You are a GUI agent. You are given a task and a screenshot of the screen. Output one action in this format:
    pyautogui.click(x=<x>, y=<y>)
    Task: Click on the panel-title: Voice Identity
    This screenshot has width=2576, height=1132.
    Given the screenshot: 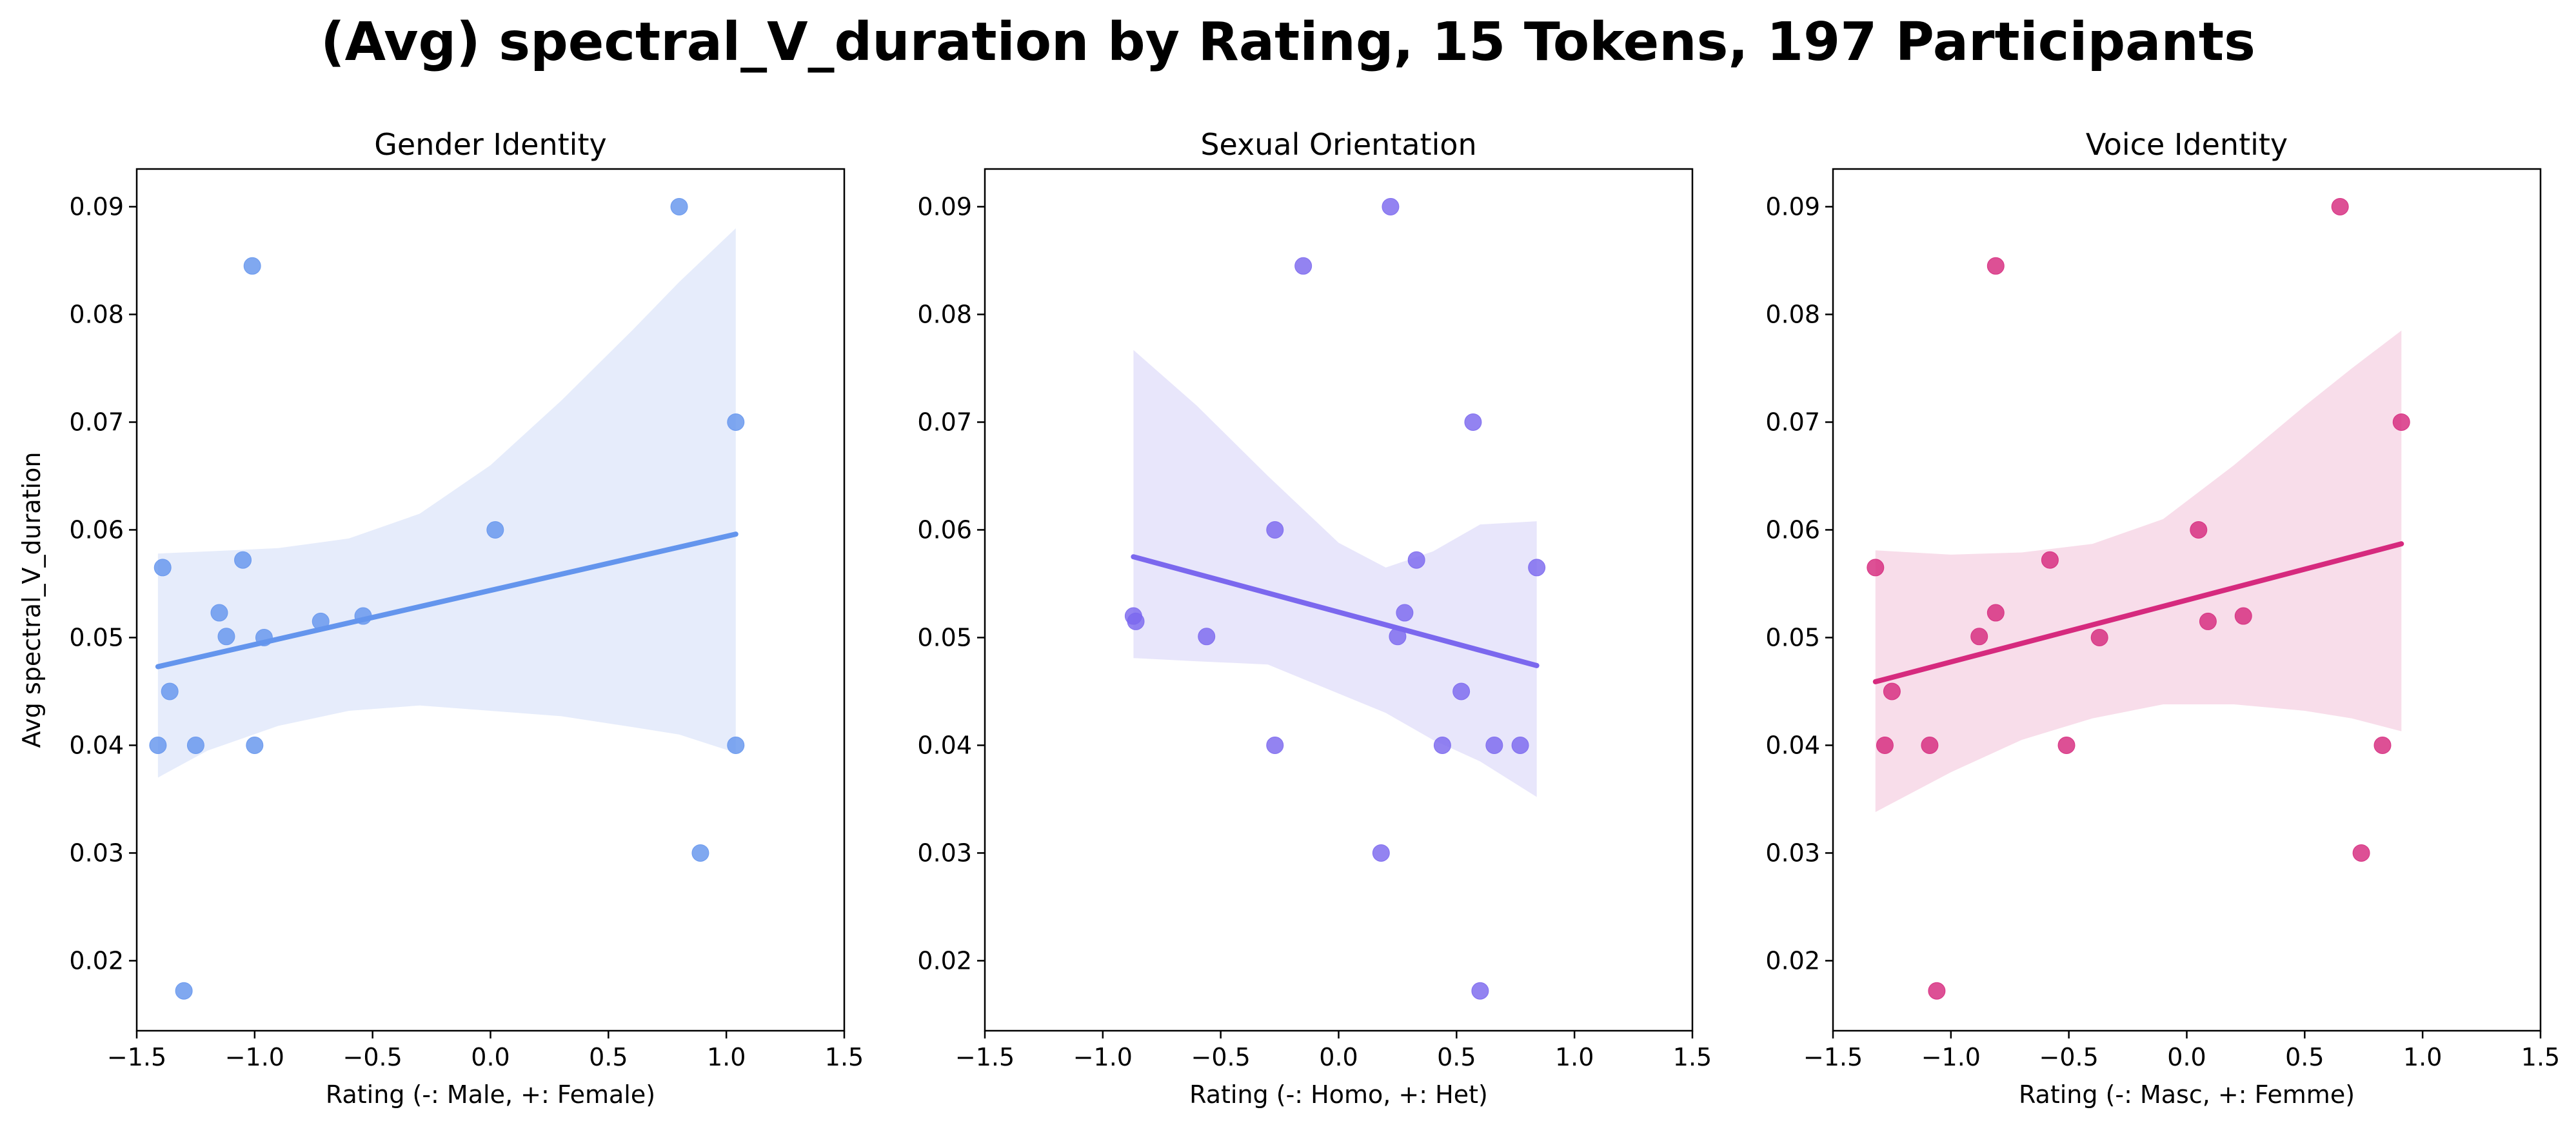 What is the action you would take?
    pyautogui.click(x=2187, y=144)
    